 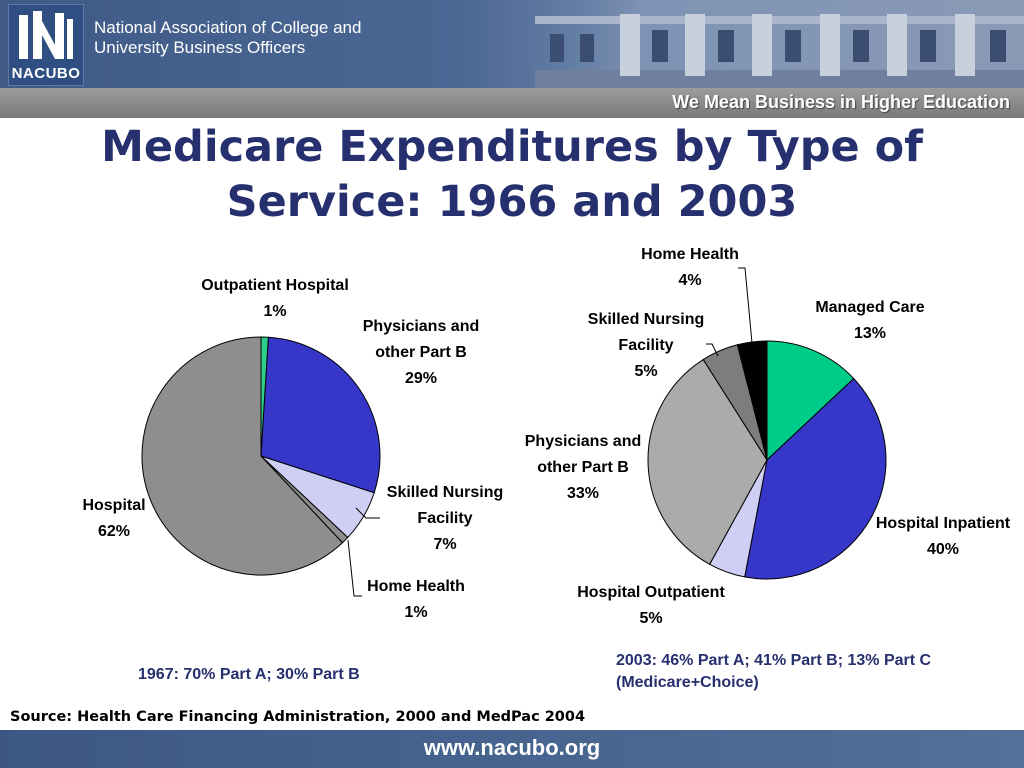 I want to click on pie-slice-hospital, so click(x=242, y=456).